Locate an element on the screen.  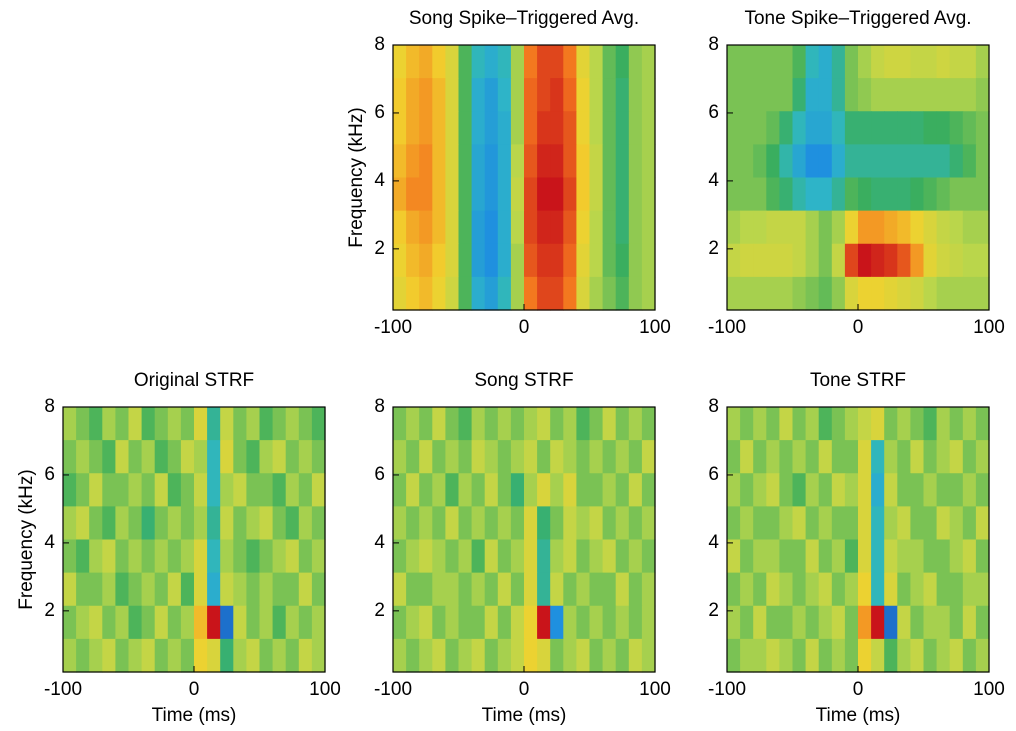
y-axis-label: Frequency (kHz) is located at coordinates (356, 177).